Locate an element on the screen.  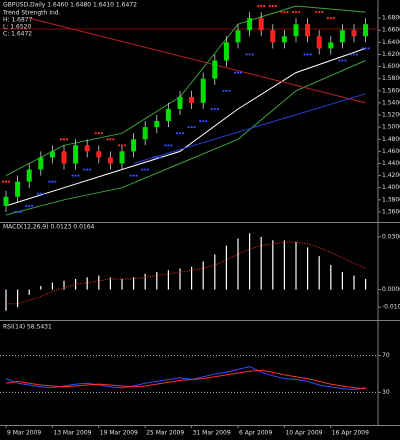
signal-line is located at coordinates (186, 273).